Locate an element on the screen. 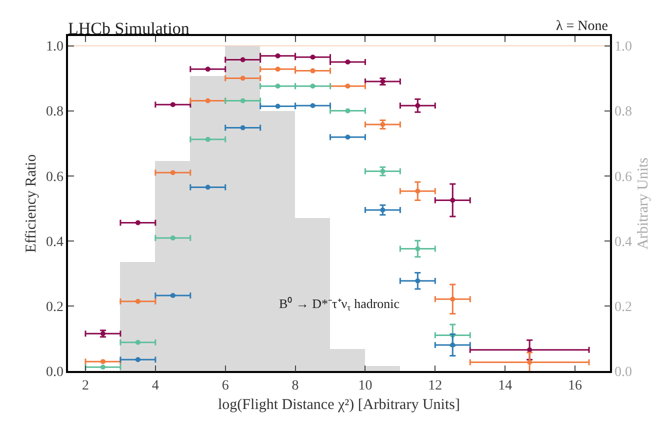 Image resolution: width=662 pixels, height=423 pixels. y2-tick-label: 0.8 is located at coordinates (623, 112).